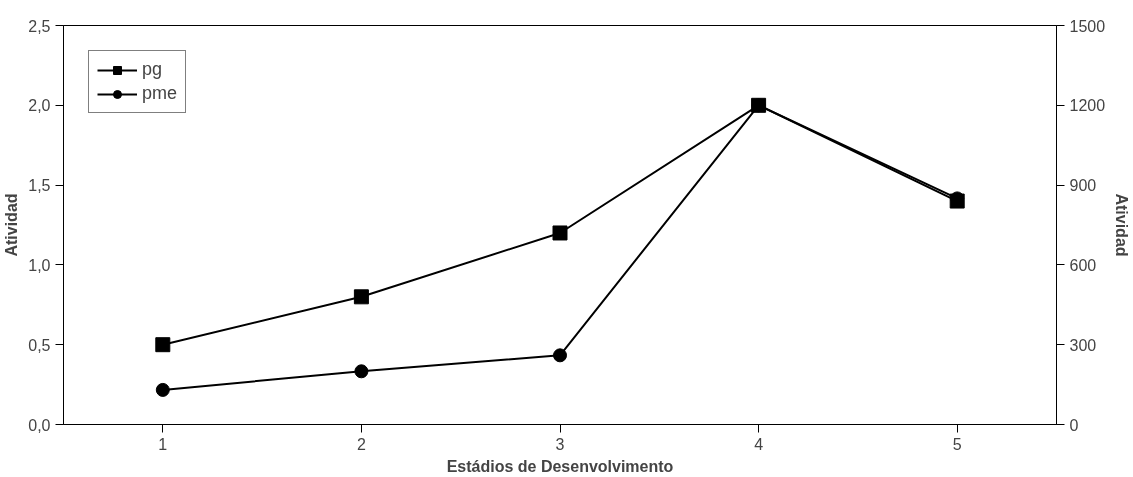 This screenshot has width=1133, height=477. What do you see at coordinates (361, 444) in the screenshot?
I see `x-tick-label: 2` at bounding box center [361, 444].